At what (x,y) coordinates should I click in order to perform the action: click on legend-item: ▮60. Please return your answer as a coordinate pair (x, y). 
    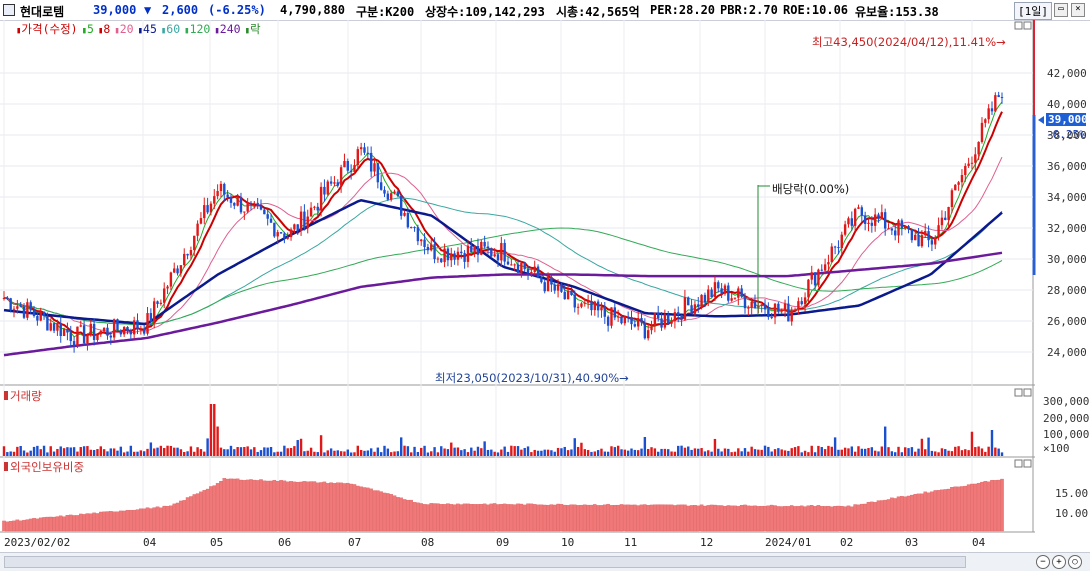
    Looking at the image, I should click on (170, 29).